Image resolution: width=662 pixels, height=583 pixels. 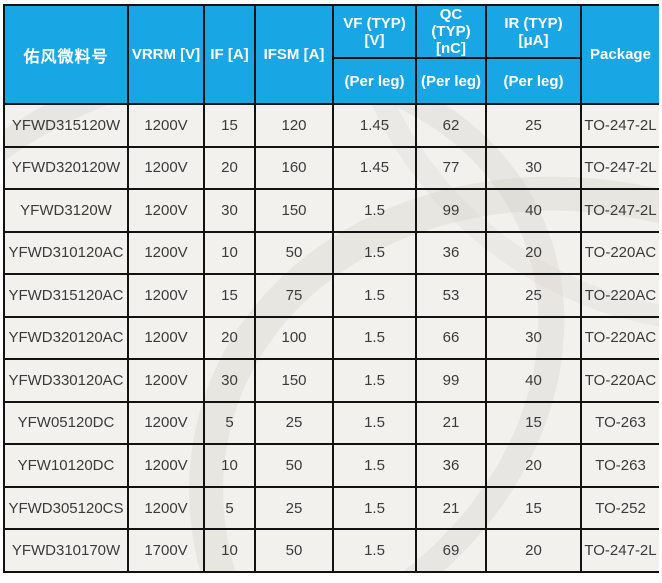 I want to click on table-row: YFW10120DC 1200V 10 50 1.5 36 20 TO-263, so click(x=331, y=465).